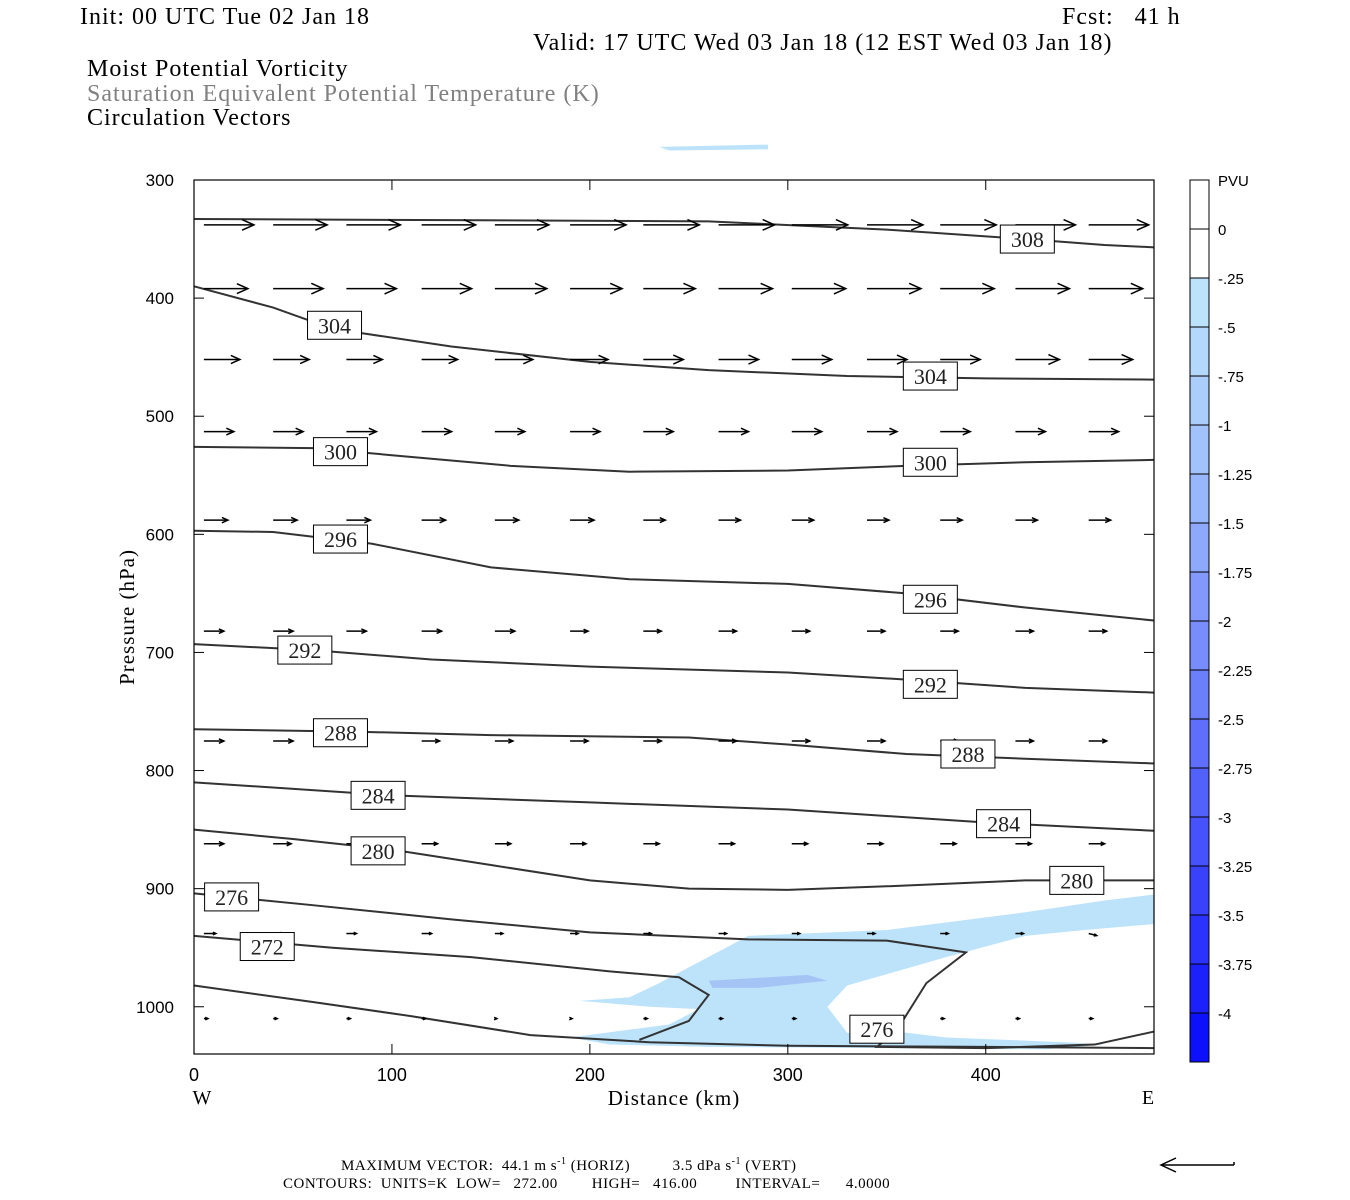 The height and width of the screenshot is (1200, 1350). Describe the element at coordinates (968, 754) in the screenshot. I see `contour-label-288-1: 288` at that location.